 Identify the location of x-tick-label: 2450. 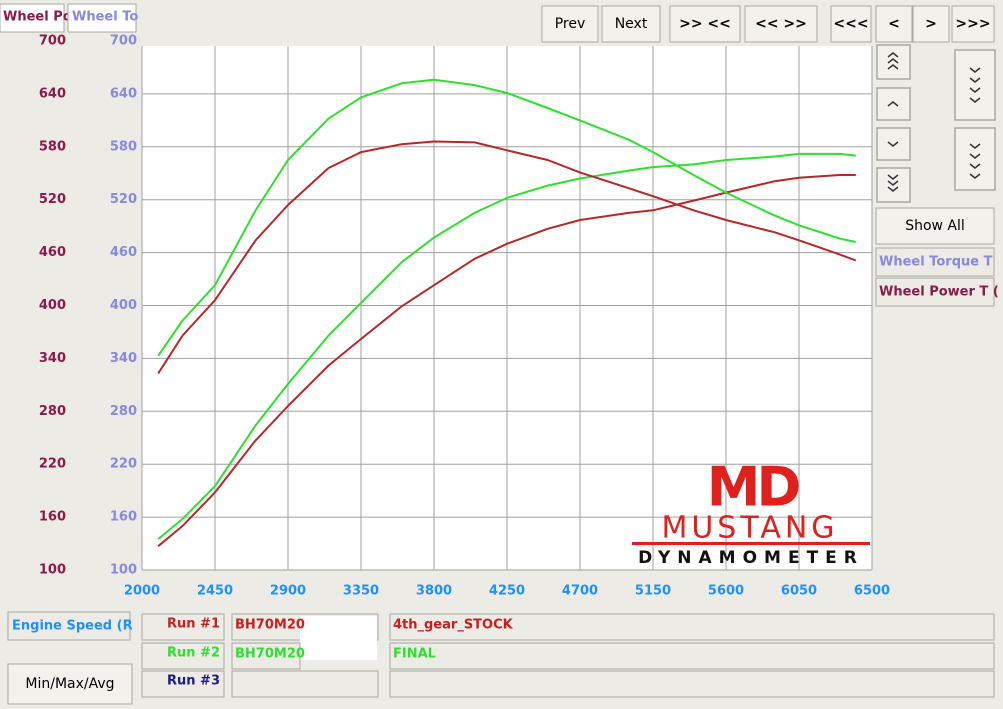
(215, 591).